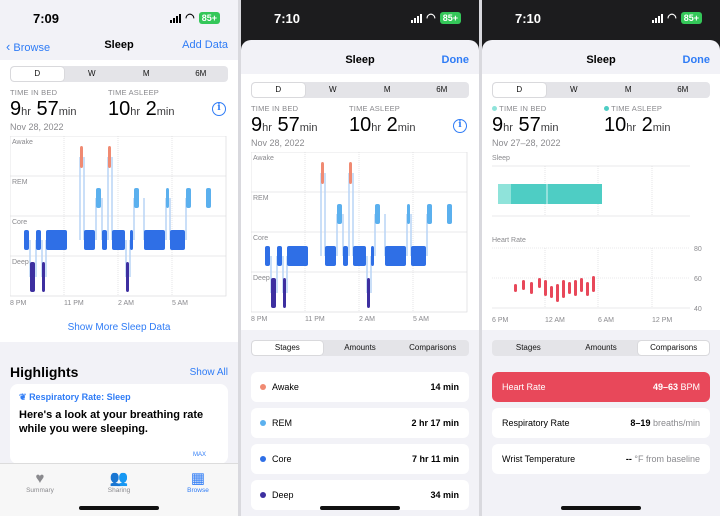 The width and height of the screenshot is (720, 516). Describe the element at coordinates (555, 320) in the screenshot. I see `x-tick-2: 12 AM` at that location.